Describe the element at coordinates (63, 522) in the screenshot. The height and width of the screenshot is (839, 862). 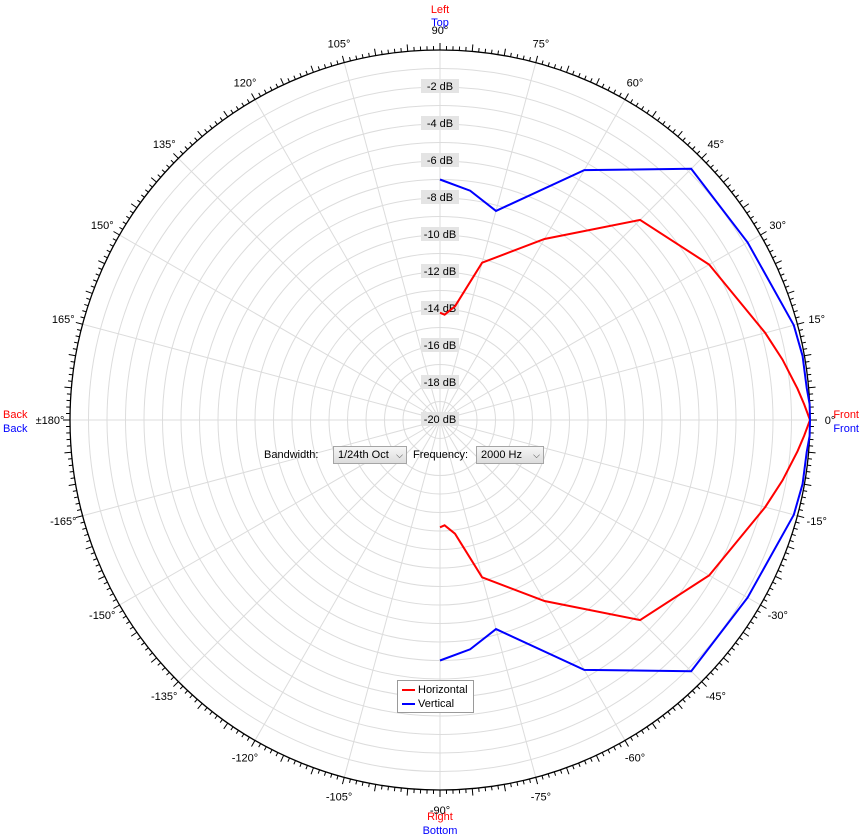
I see `angle-label: -165°` at that location.